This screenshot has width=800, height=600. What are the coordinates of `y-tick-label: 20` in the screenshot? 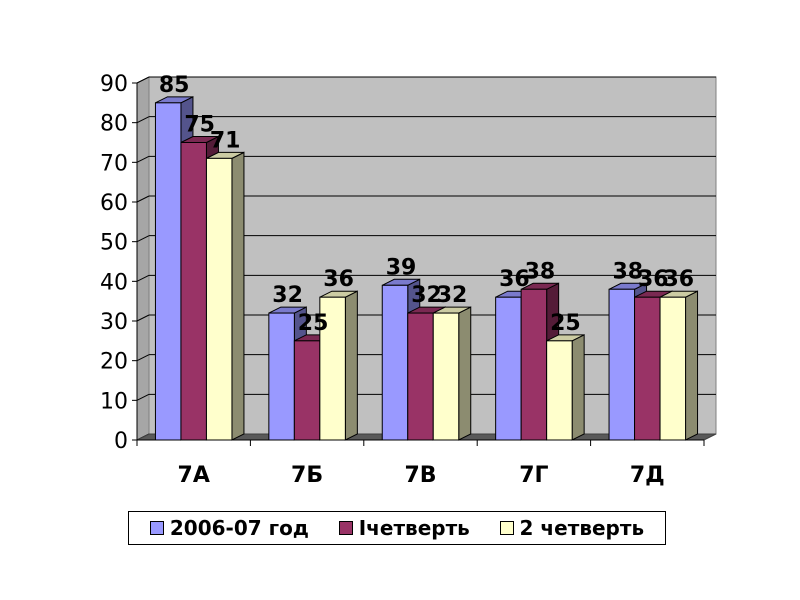 It's located at (114, 362).